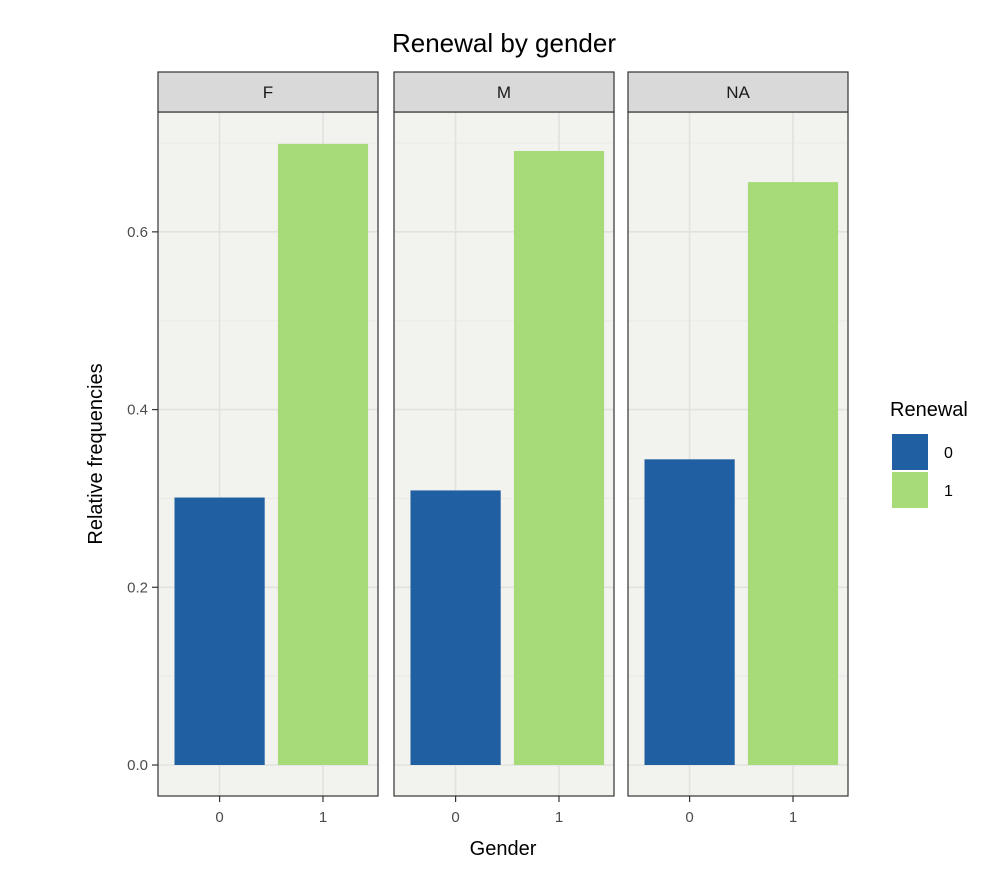 The image size is (1008, 878). I want to click on y-tick-label: 0.4, so click(137, 410).